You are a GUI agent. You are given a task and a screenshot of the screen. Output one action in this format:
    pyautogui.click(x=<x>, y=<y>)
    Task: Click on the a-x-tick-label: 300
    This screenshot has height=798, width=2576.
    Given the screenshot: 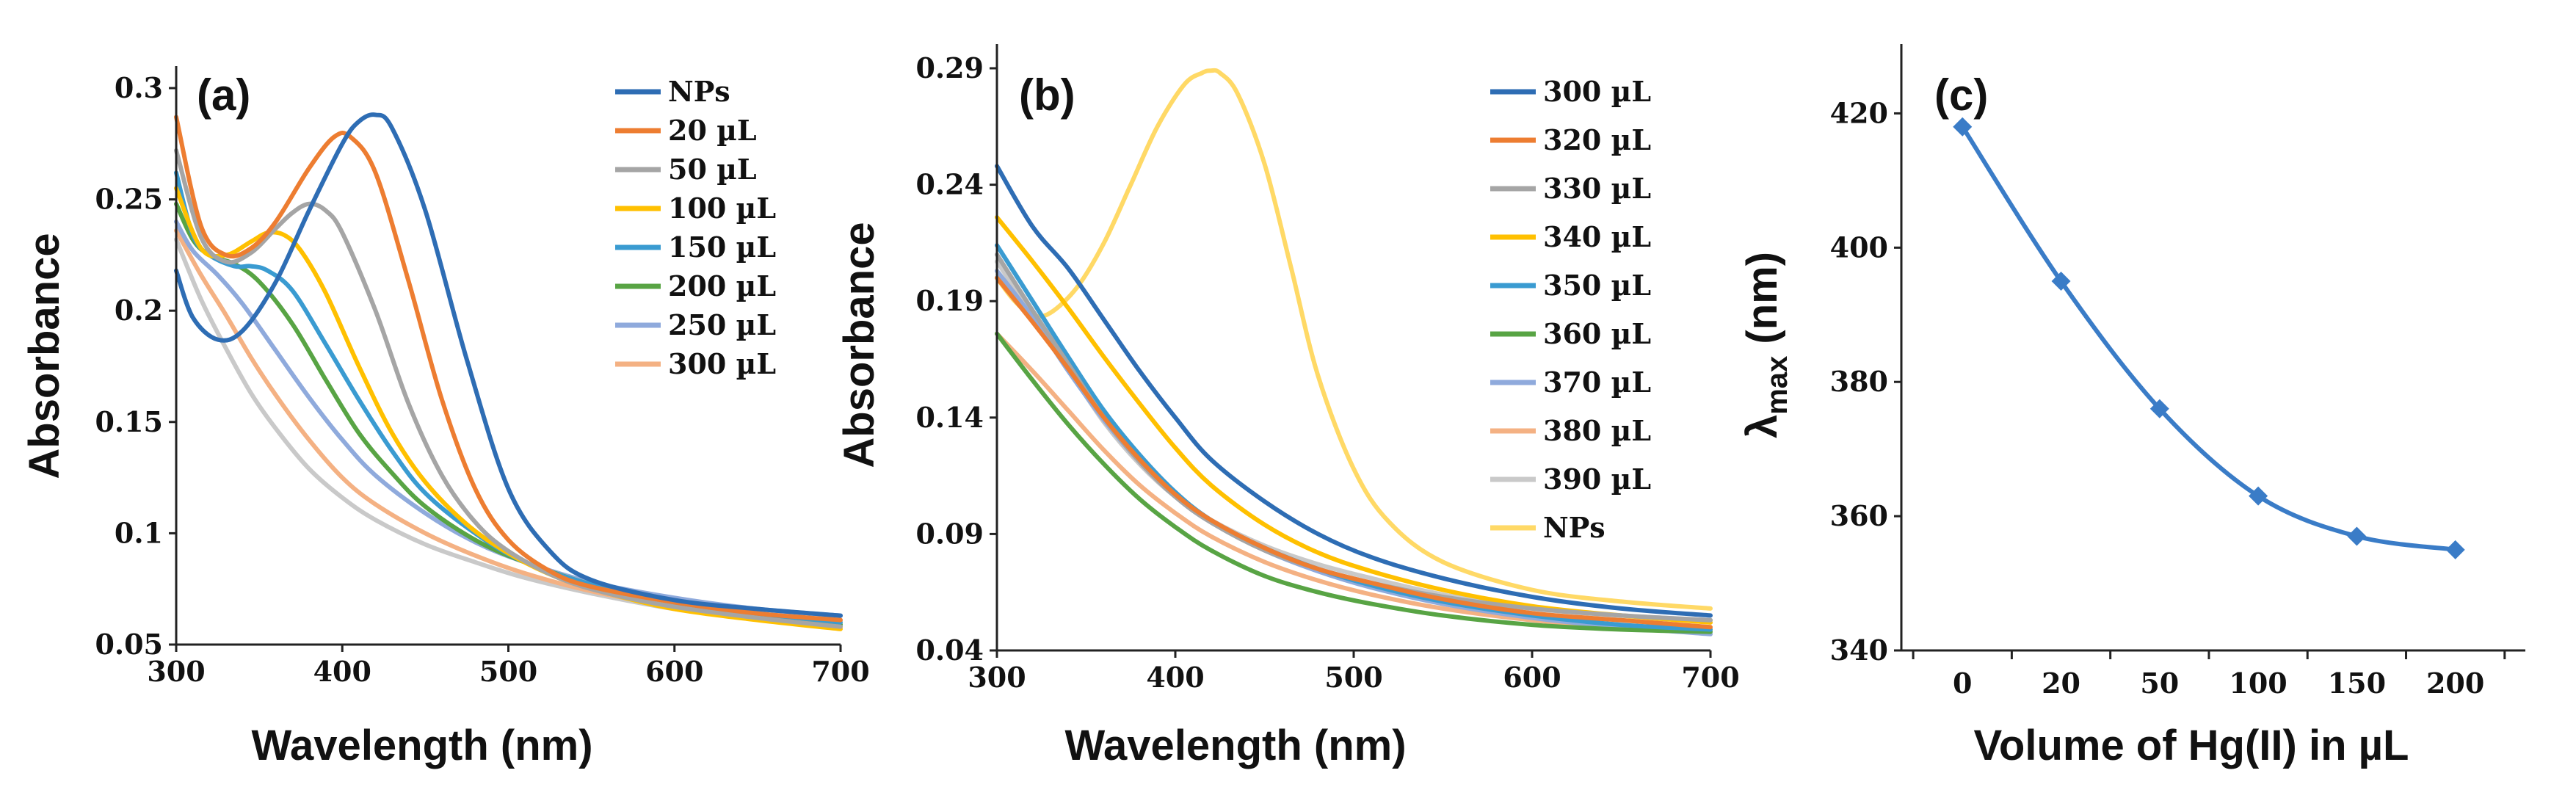 What is the action you would take?
    pyautogui.click(x=176, y=671)
    